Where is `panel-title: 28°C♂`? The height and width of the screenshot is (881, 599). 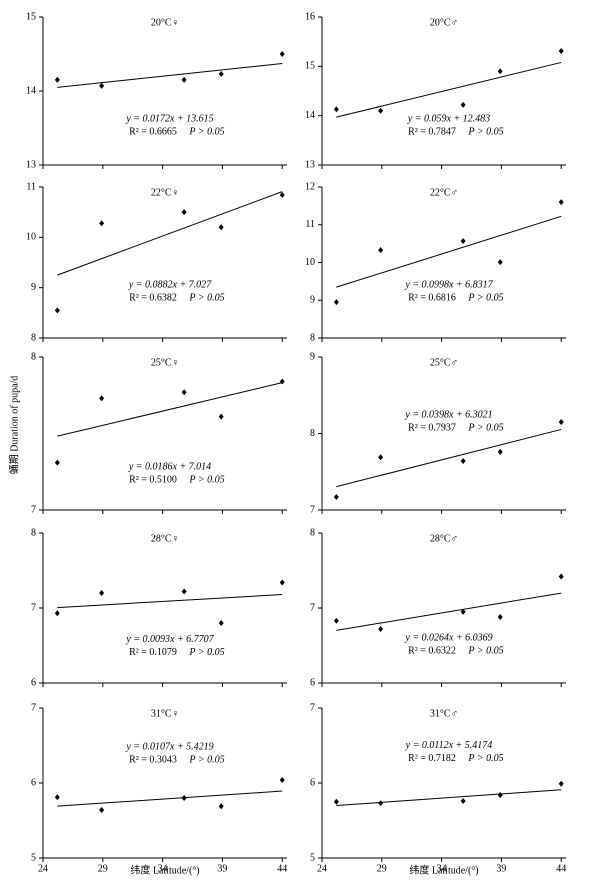
panel-title: 28°C♂ is located at coordinates (444, 538).